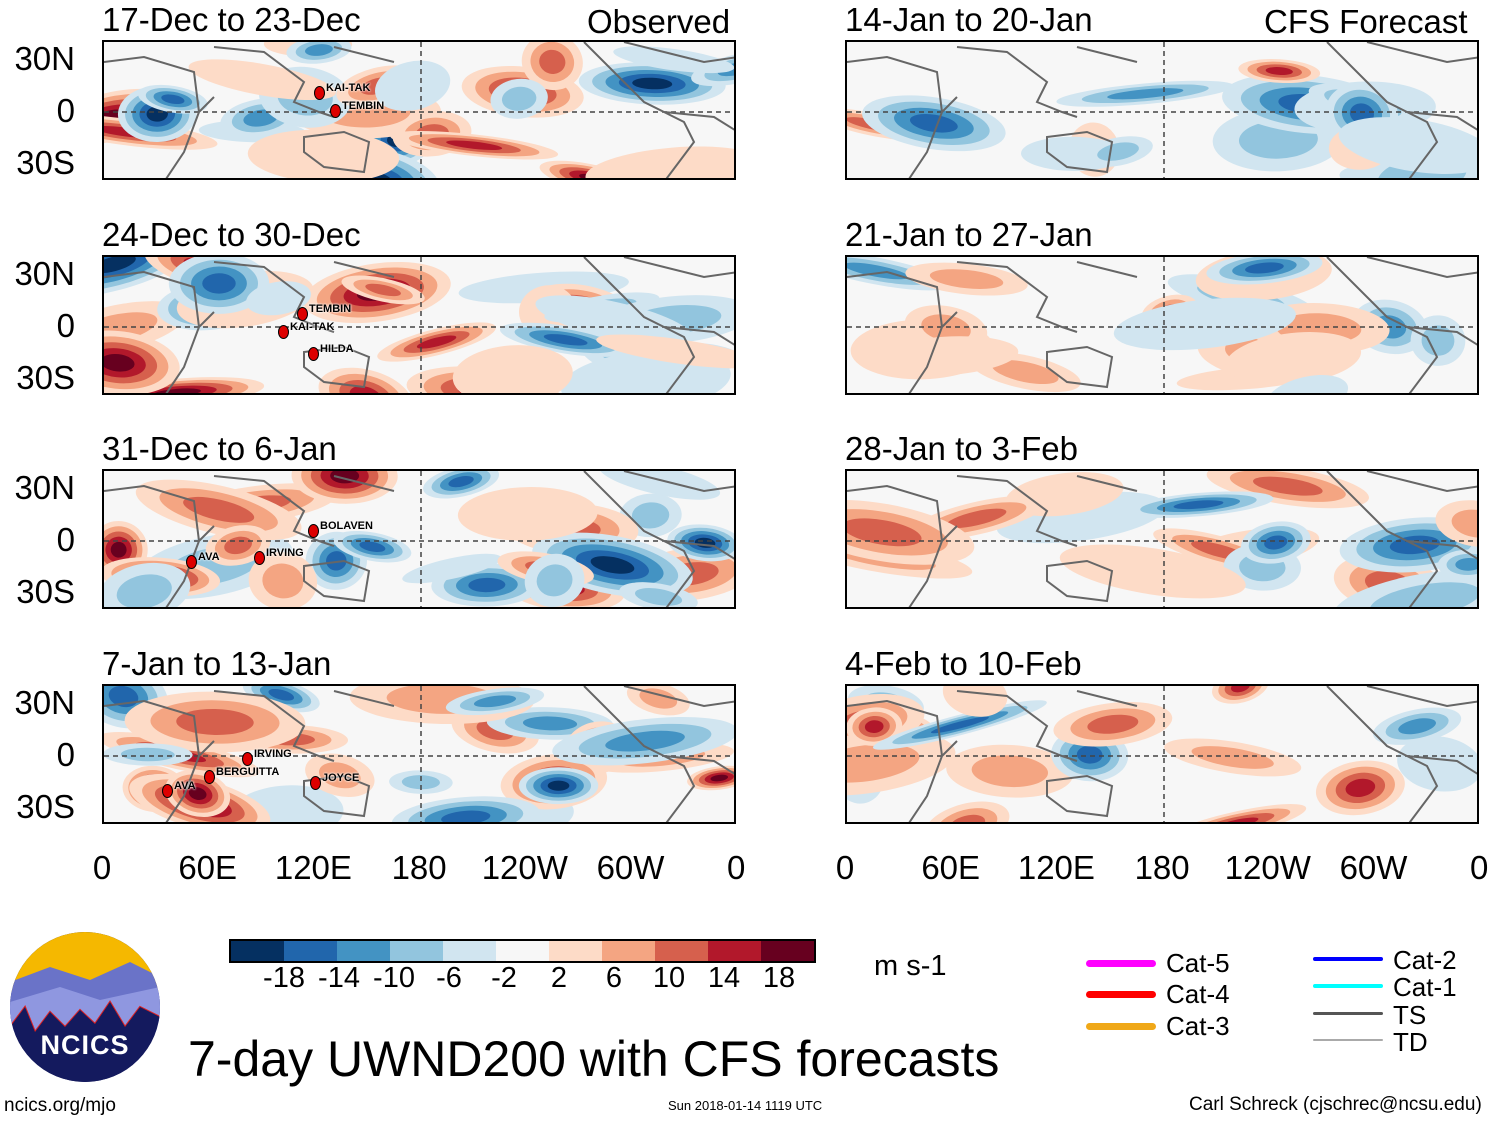 This screenshot has width=1510, height=1121. What do you see at coordinates (559, 978) in the screenshot?
I see `colorbar-tick-label: 2` at bounding box center [559, 978].